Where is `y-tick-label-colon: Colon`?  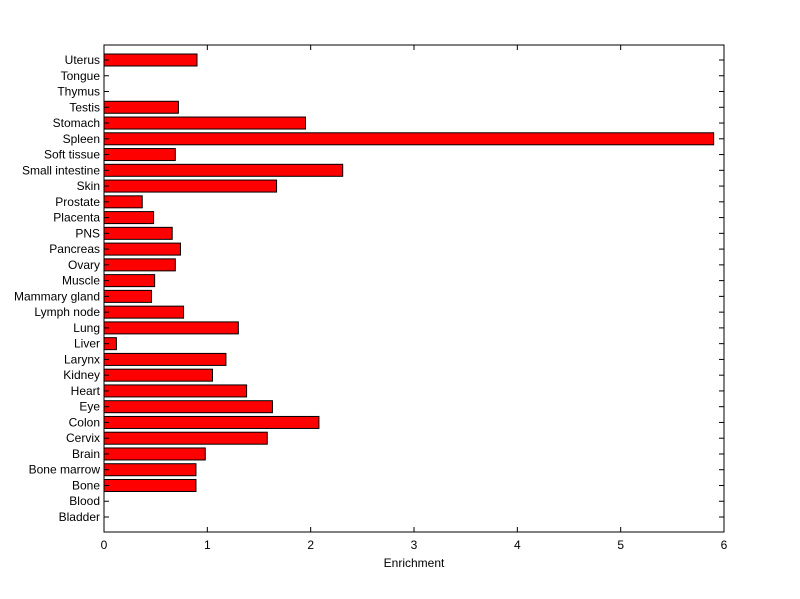
y-tick-label-colon: Colon is located at coordinates (84, 422).